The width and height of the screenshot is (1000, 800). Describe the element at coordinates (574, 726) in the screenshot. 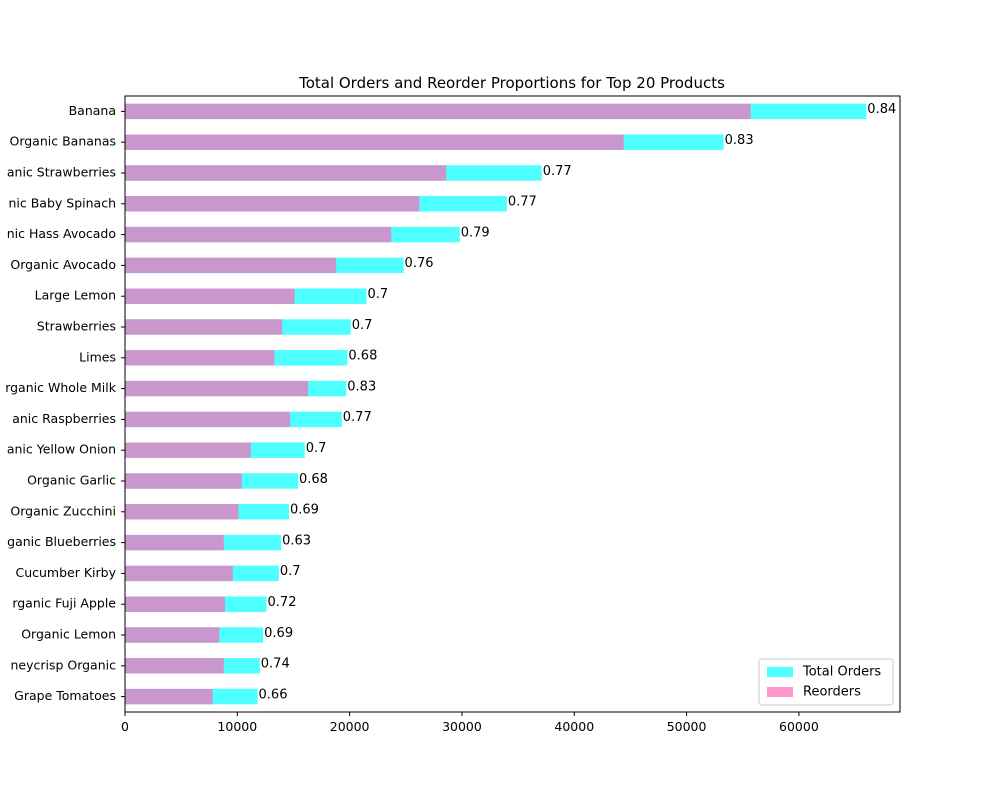

I see `xtick-label: 40000` at that location.